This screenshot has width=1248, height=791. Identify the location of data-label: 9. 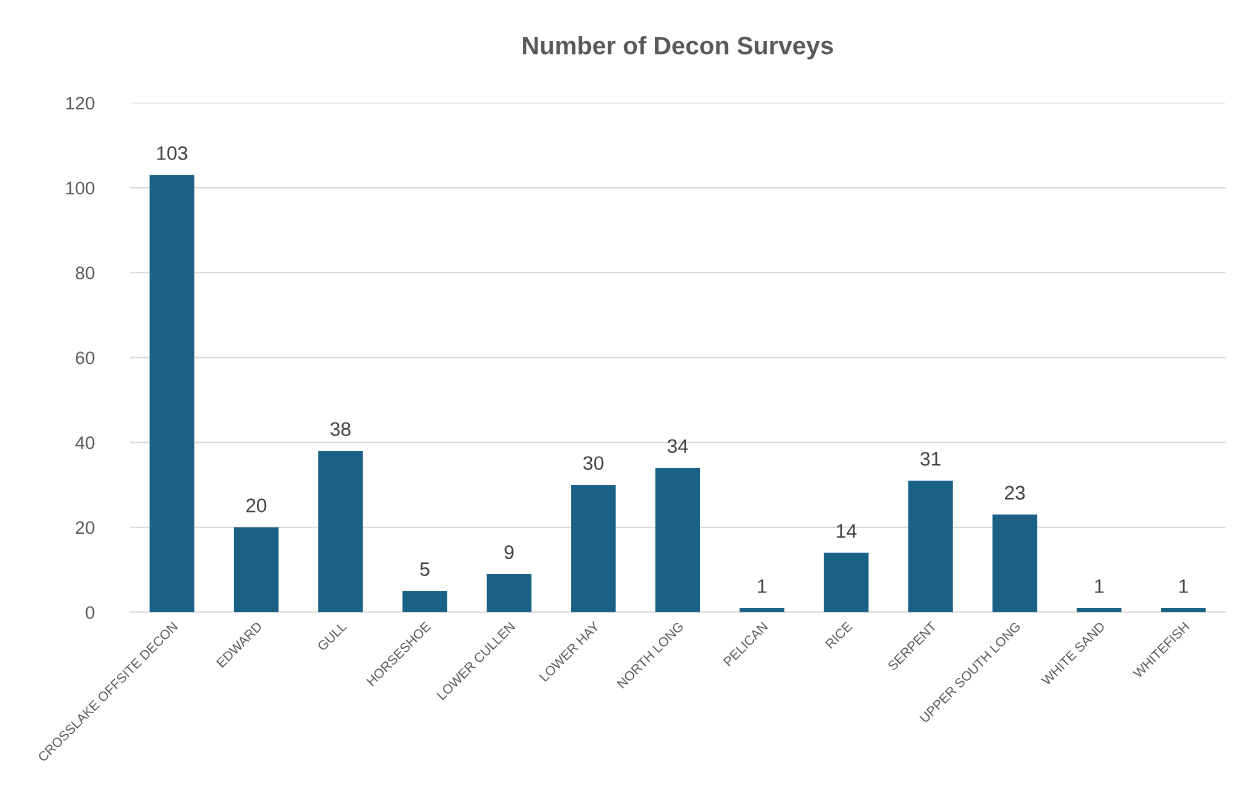
(509, 552).